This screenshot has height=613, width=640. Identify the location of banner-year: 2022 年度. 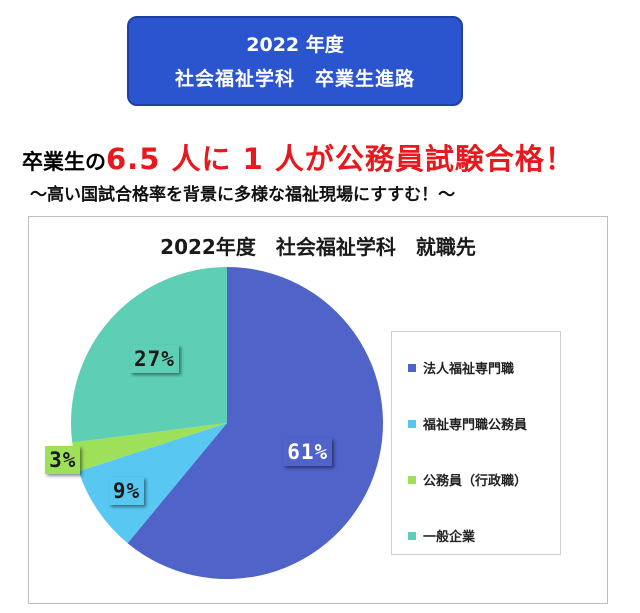
(295, 45).